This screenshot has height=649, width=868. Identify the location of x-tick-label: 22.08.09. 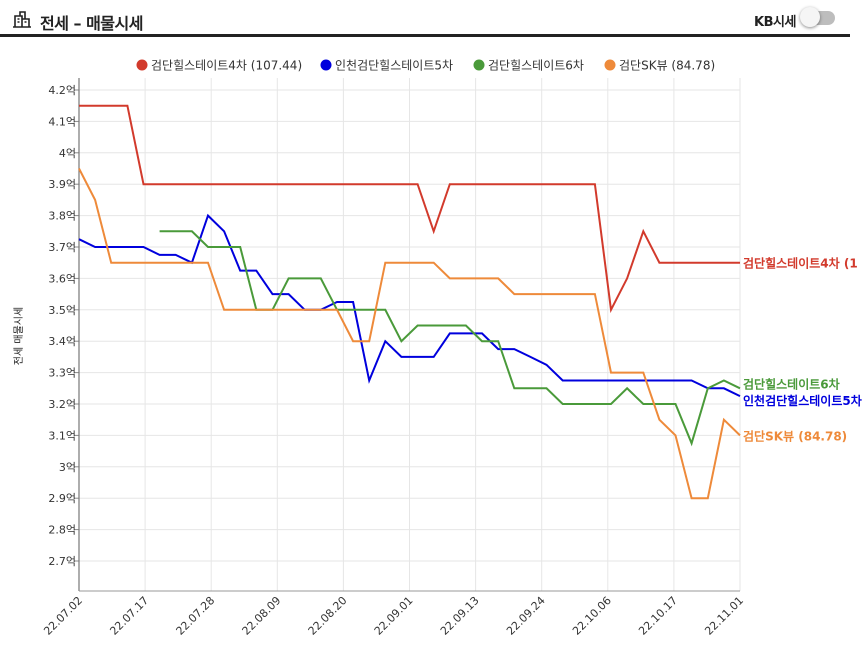
(262, 616).